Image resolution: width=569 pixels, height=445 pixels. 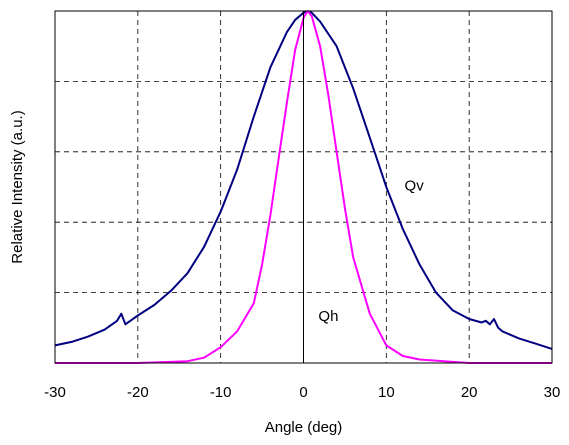 I want to click on x-axis-title: Angle (deg), so click(x=304, y=427).